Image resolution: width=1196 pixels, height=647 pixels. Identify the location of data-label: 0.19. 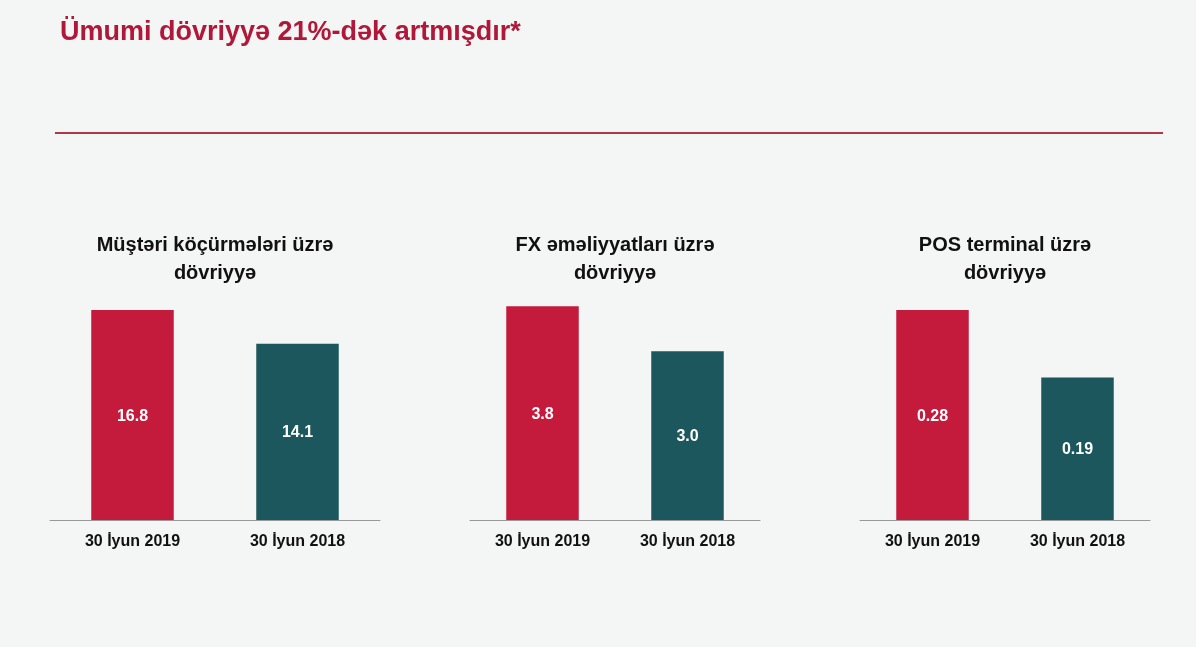
(1077, 449).